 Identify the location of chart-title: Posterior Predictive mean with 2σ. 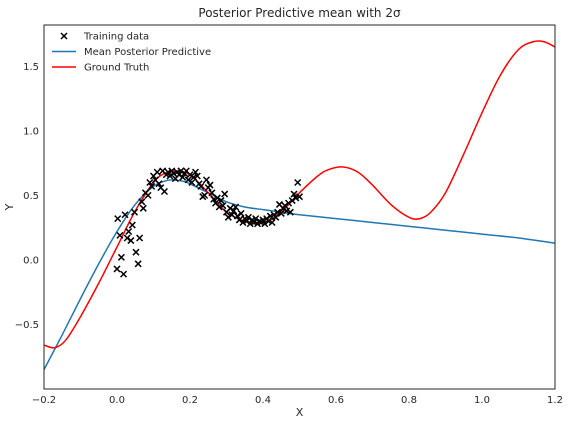
(299, 13).